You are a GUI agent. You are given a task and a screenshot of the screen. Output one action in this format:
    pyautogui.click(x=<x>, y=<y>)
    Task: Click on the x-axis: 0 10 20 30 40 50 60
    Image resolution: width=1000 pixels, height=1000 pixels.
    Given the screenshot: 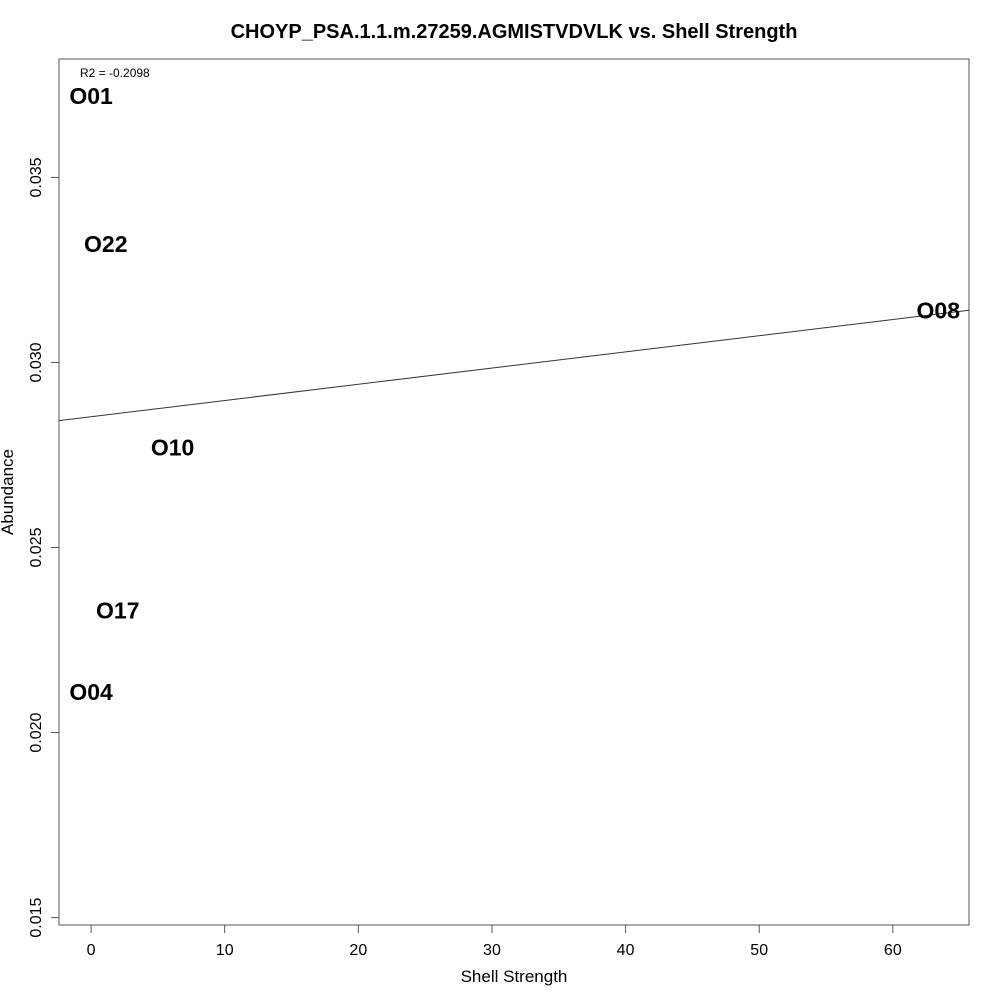 What is the action you would take?
    pyautogui.click(x=494, y=941)
    